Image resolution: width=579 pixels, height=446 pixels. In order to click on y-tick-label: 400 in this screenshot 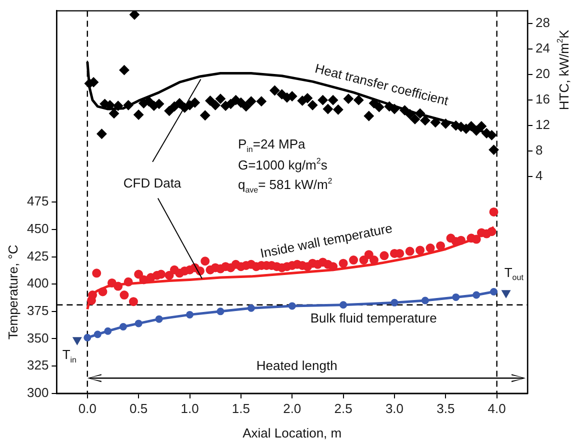, I will do `click(37, 283)`.